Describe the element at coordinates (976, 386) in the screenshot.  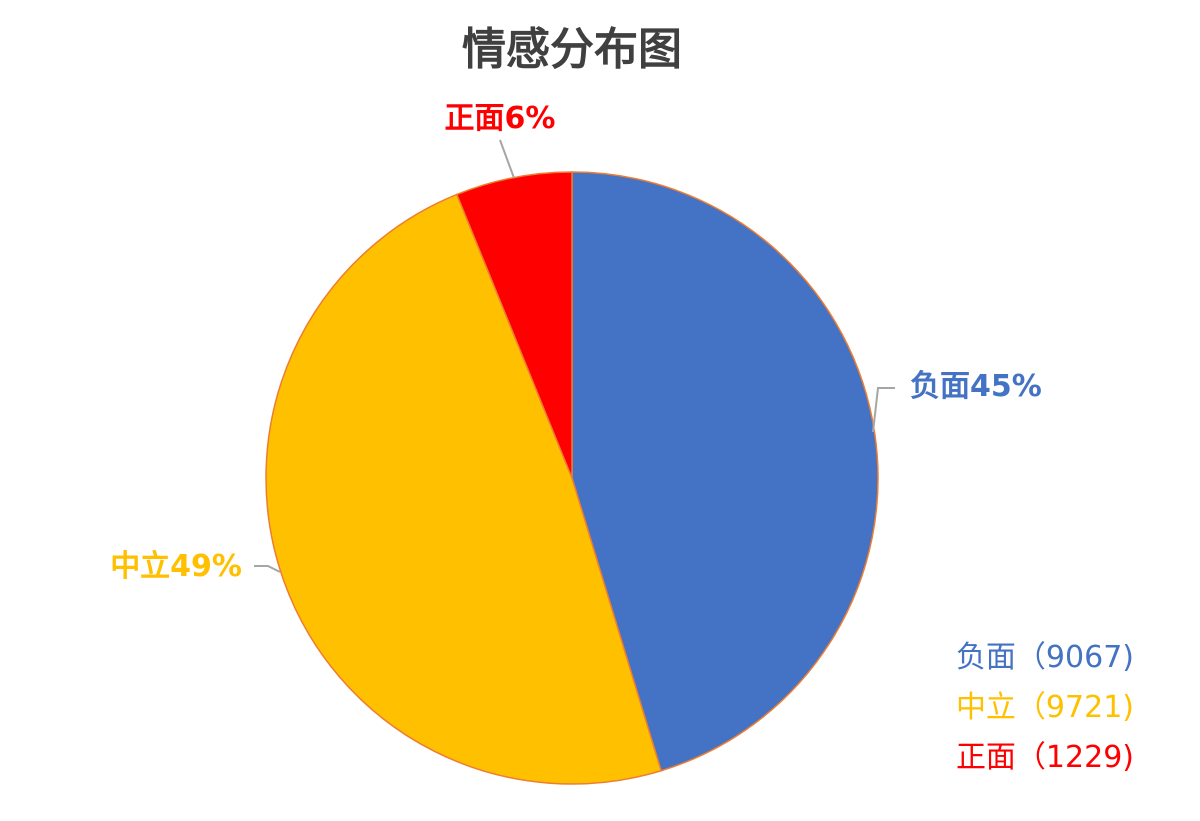
I see `data-label-1: 负面45%` at that location.